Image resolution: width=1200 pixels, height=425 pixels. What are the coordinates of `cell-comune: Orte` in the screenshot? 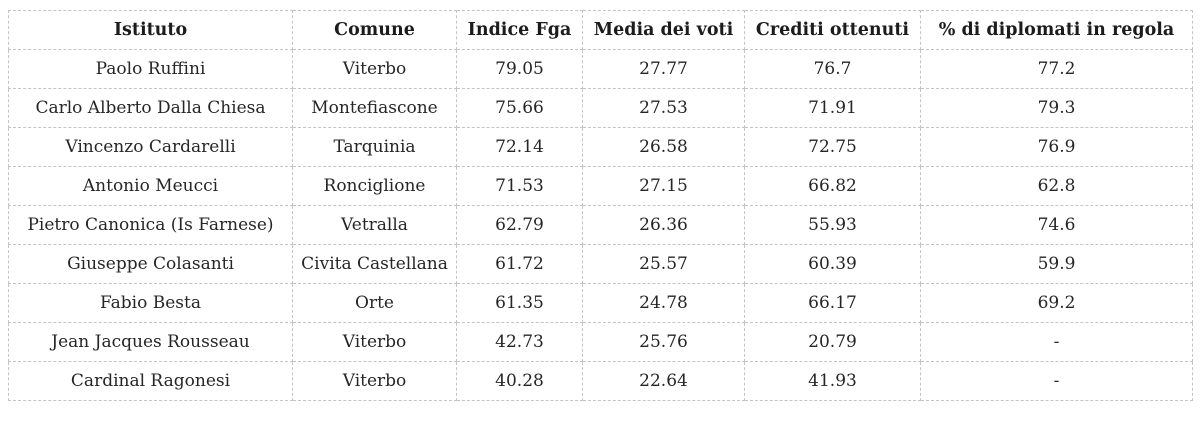 It's located at (374, 303).